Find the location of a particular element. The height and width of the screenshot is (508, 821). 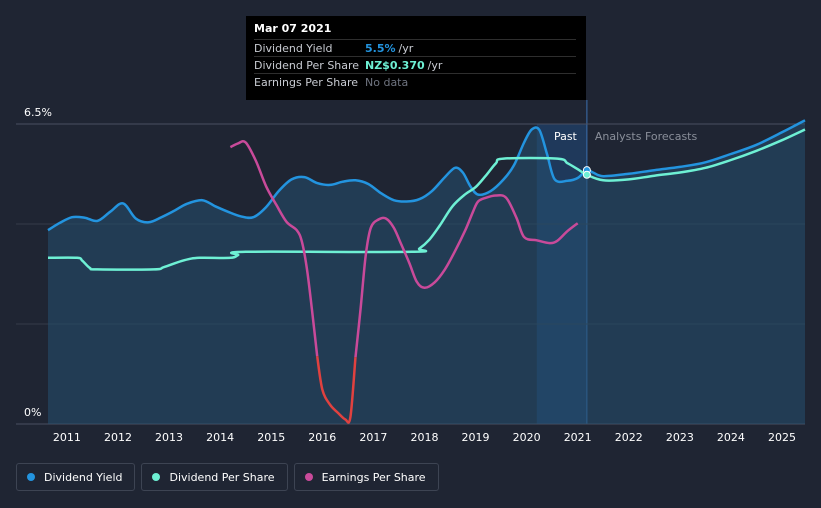

x-tick-label: 2021 is located at coordinates (578, 437).